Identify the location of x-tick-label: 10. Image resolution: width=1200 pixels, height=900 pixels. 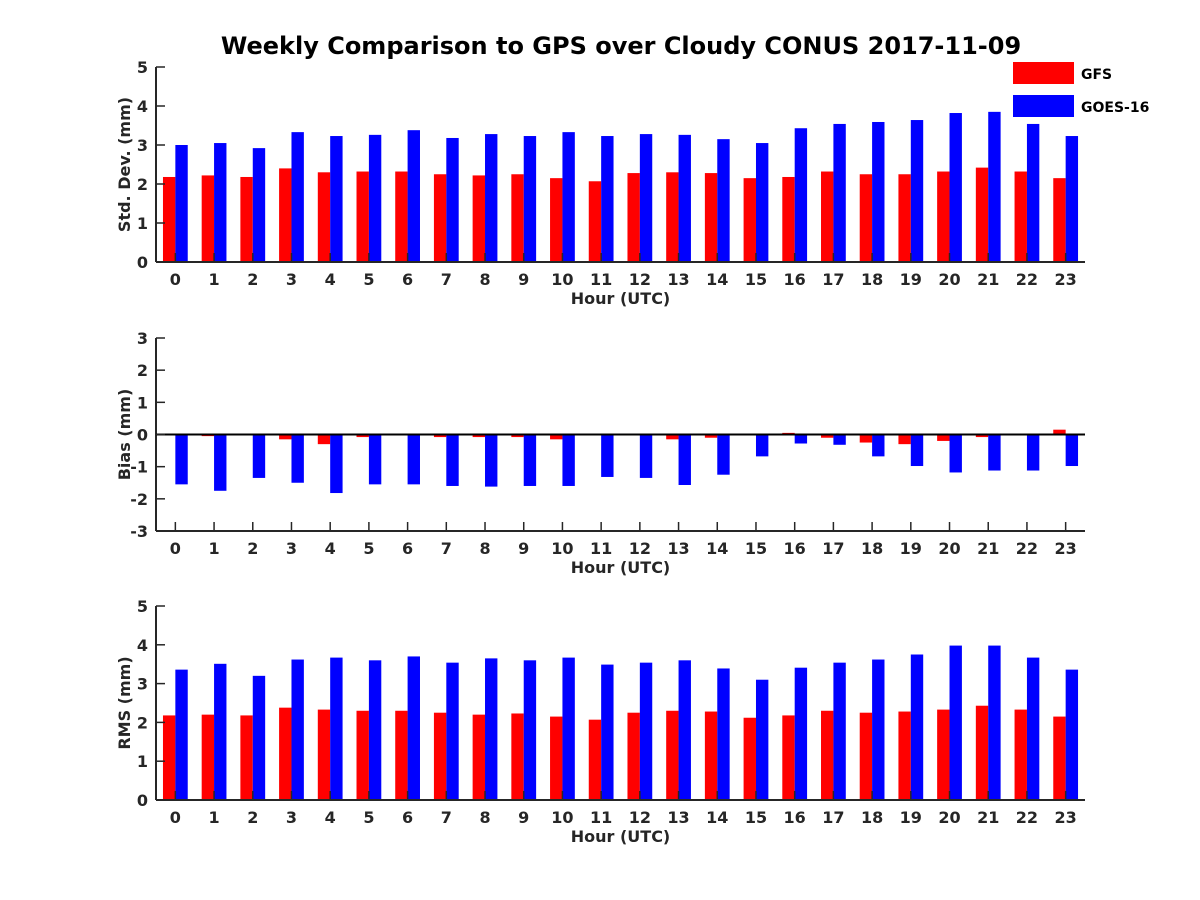
(562, 548).